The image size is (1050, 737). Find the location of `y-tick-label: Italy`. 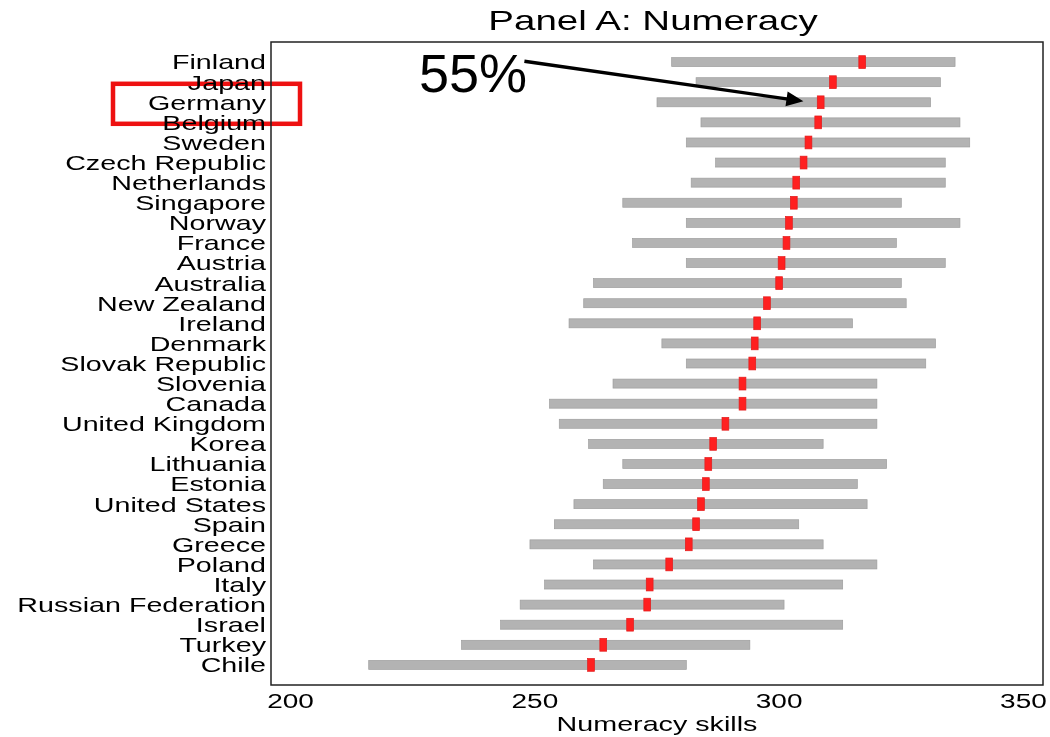

y-tick-label: Italy is located at coordinates (240, 585).